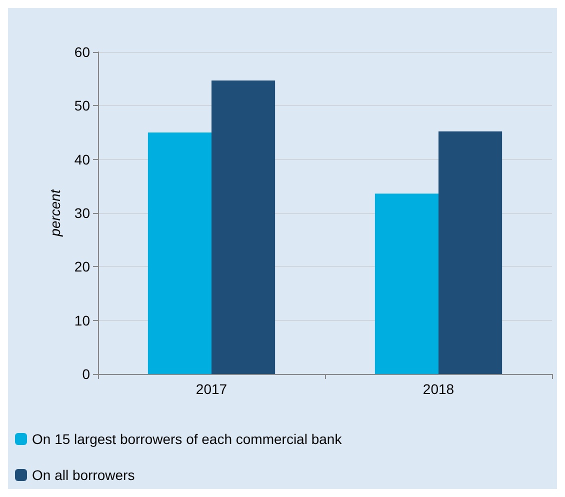  Describe the element at coordinates (86, 374) in the screenshot. I see `y-tick-label: 0` at that location.